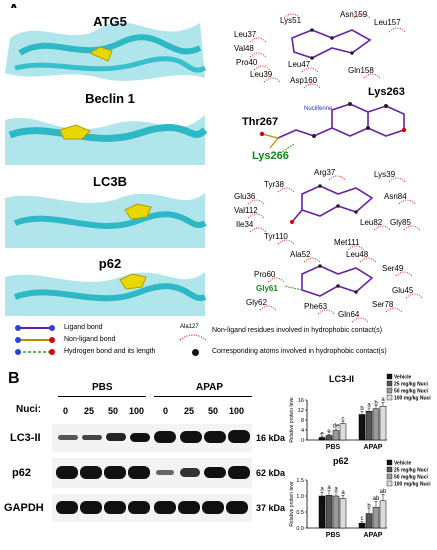 Image resolution: width=437 pixels, height=550 pixels. I want to click on ligplot-residue: Met111, so click(347, 242).